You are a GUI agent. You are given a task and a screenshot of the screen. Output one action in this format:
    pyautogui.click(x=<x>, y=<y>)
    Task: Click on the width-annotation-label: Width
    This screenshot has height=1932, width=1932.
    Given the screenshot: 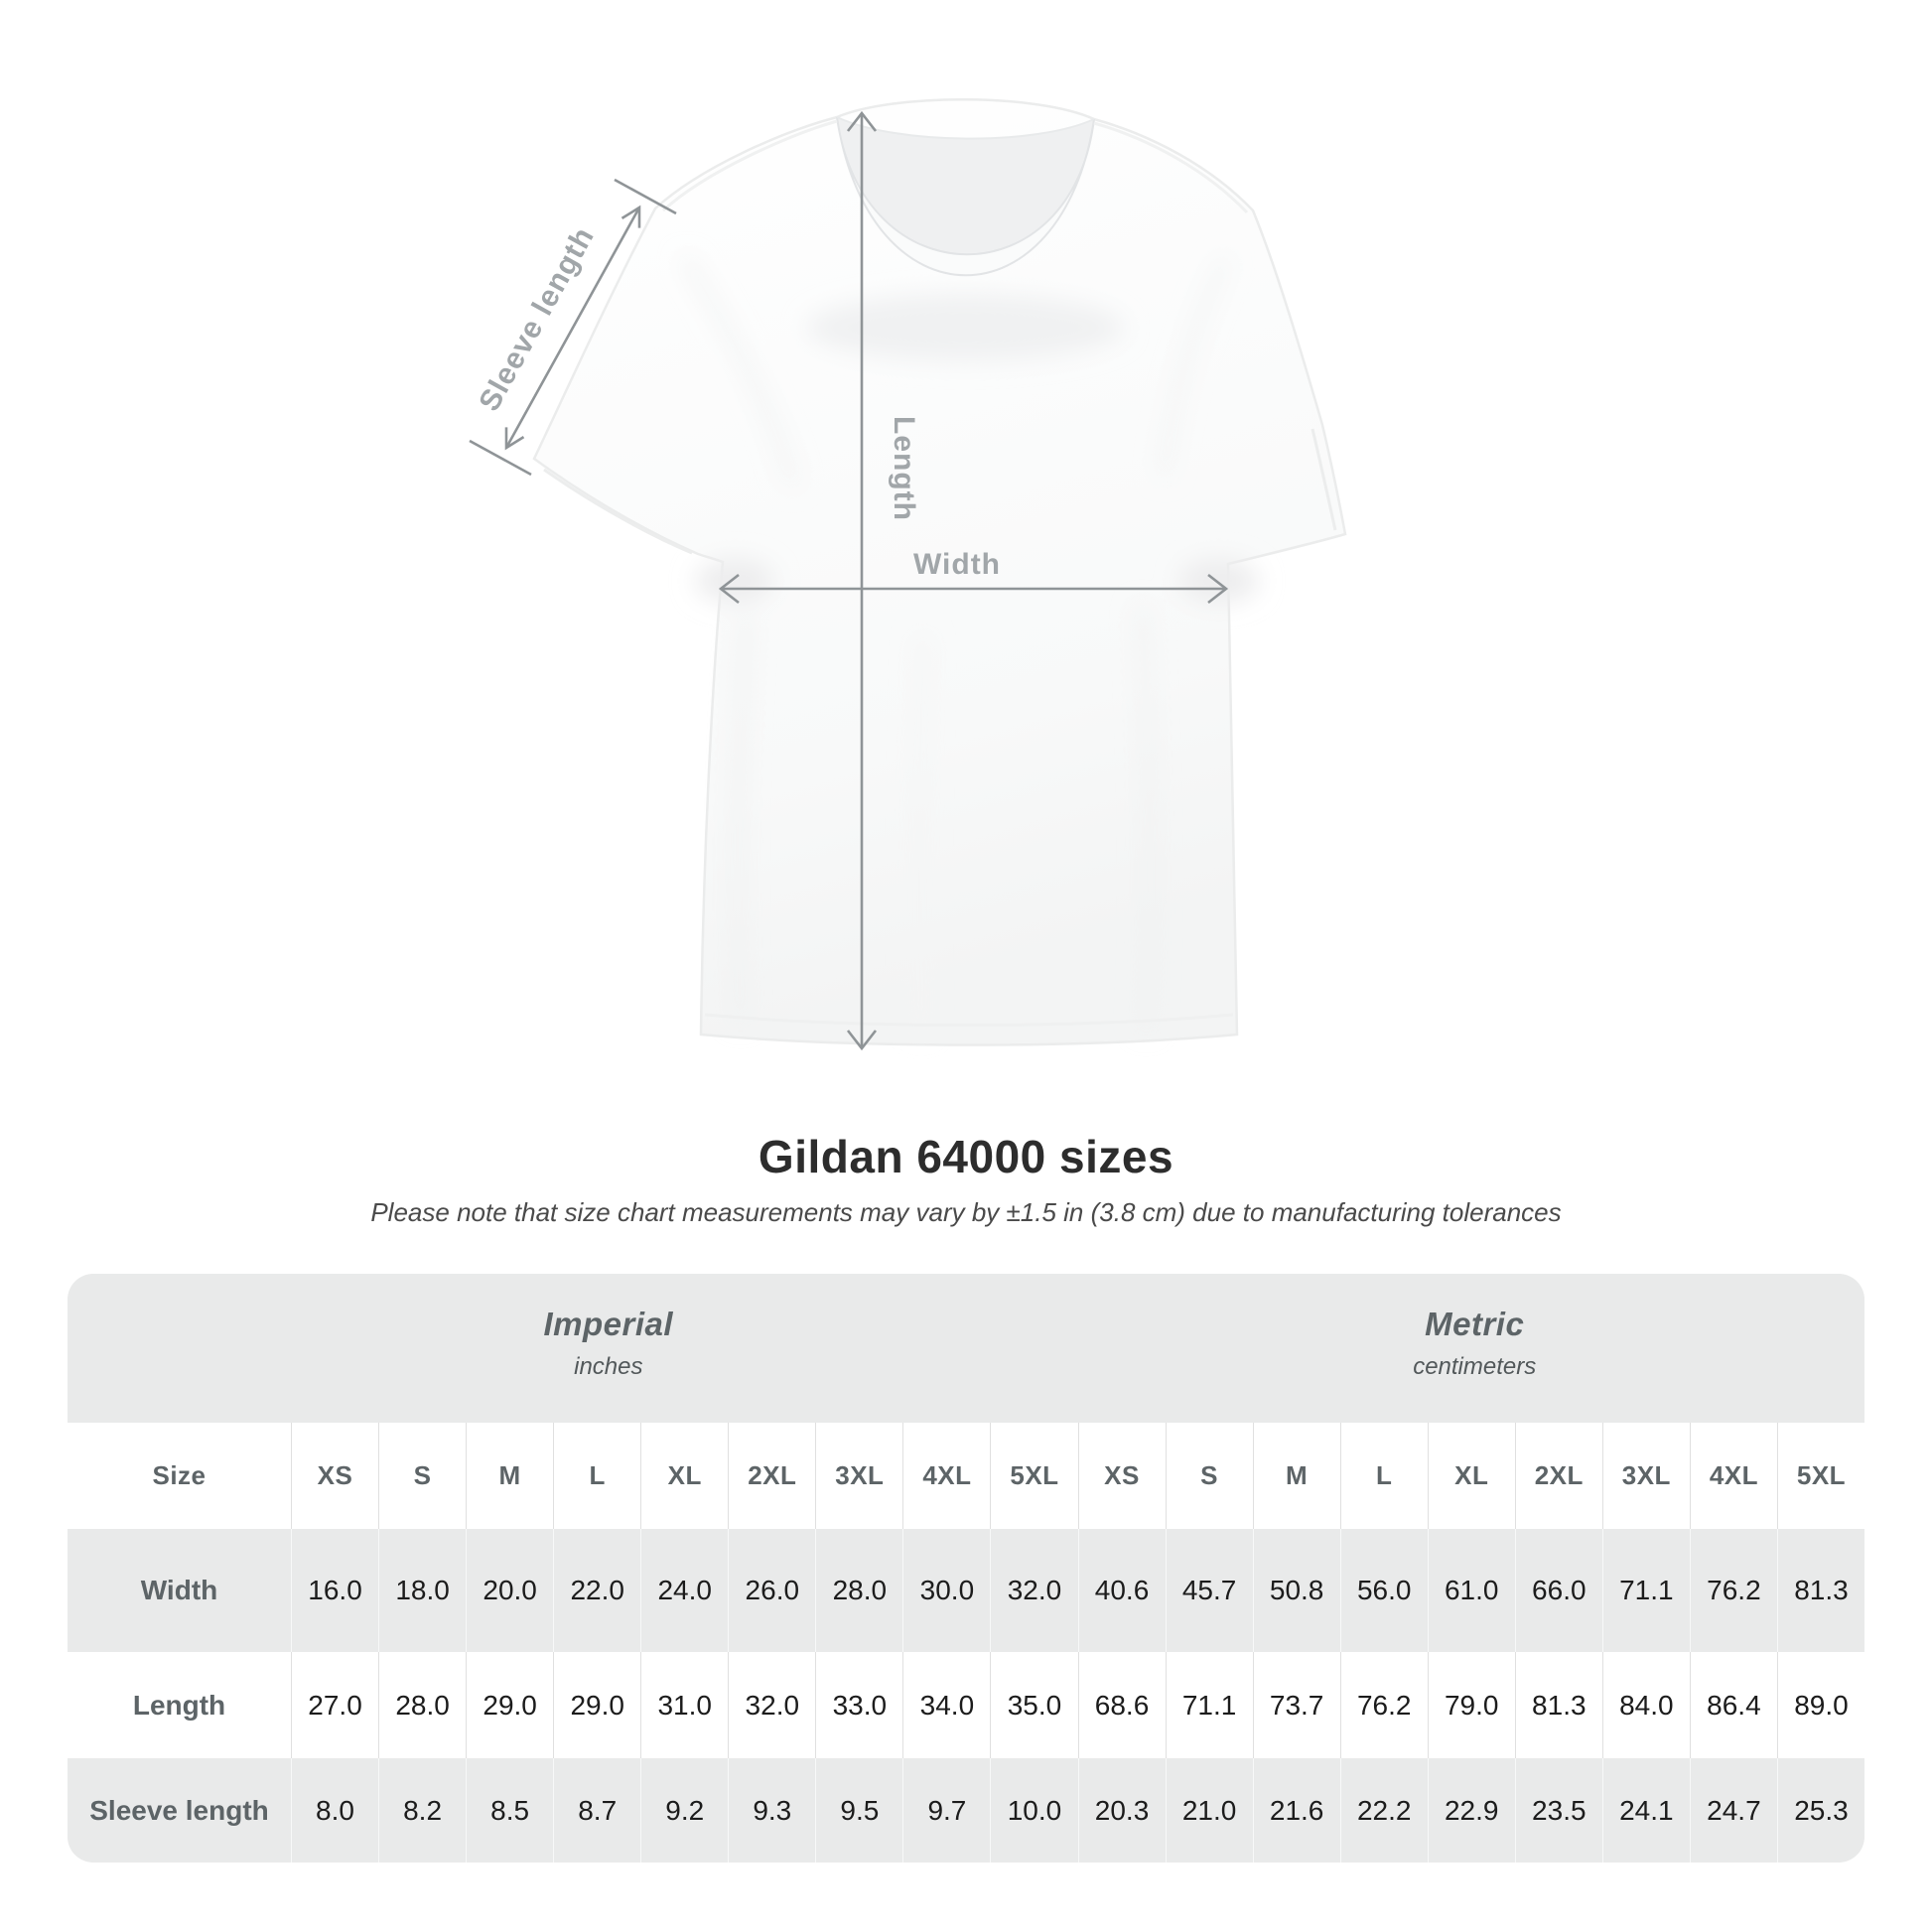 What is the action you would take?
    pyautogui.click(x=957, y=565)
    